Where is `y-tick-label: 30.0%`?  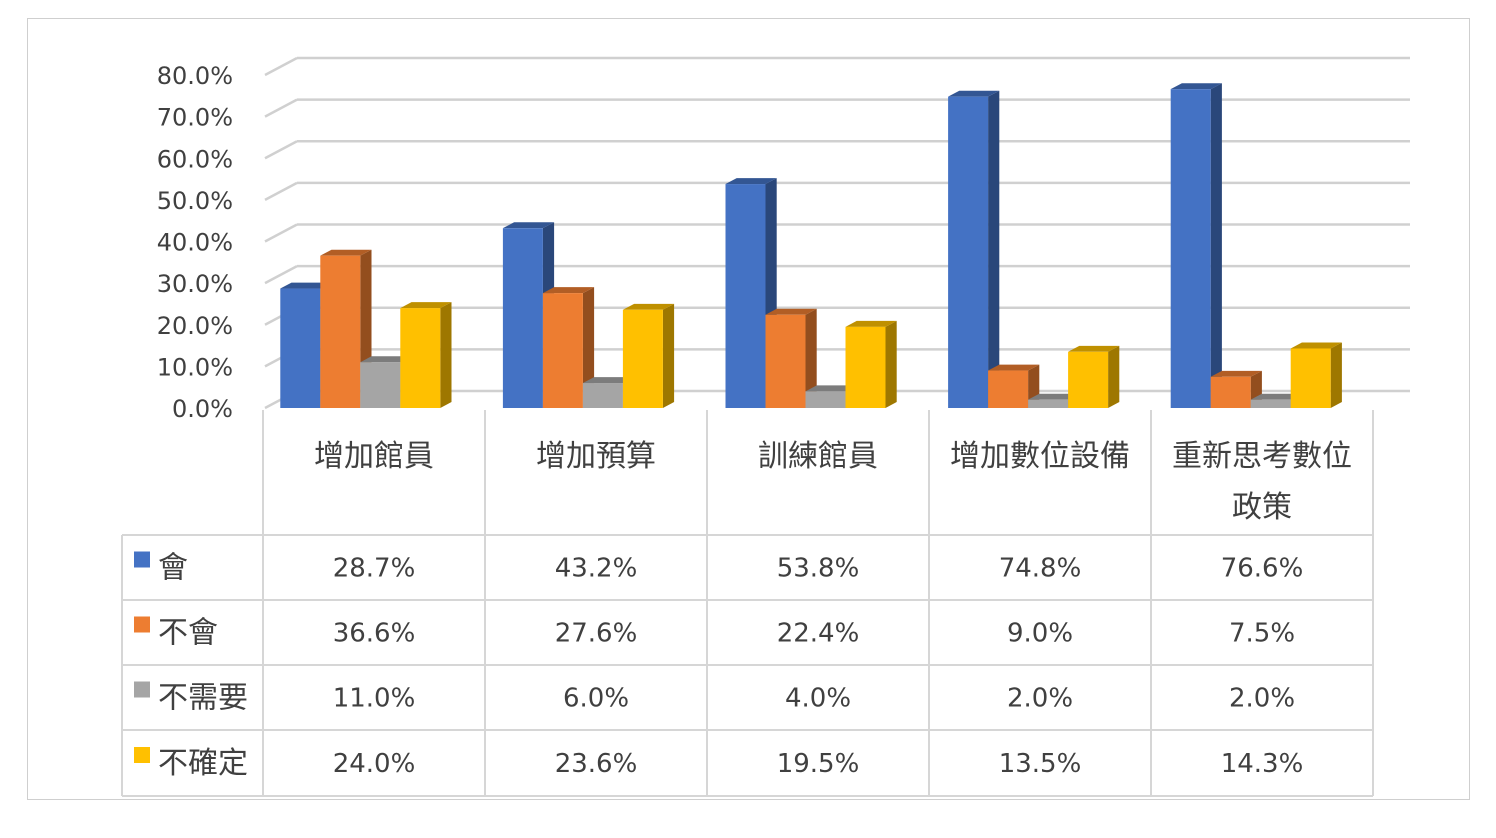
y-tick-label: 30.0% is located at coordinates (195, 284).